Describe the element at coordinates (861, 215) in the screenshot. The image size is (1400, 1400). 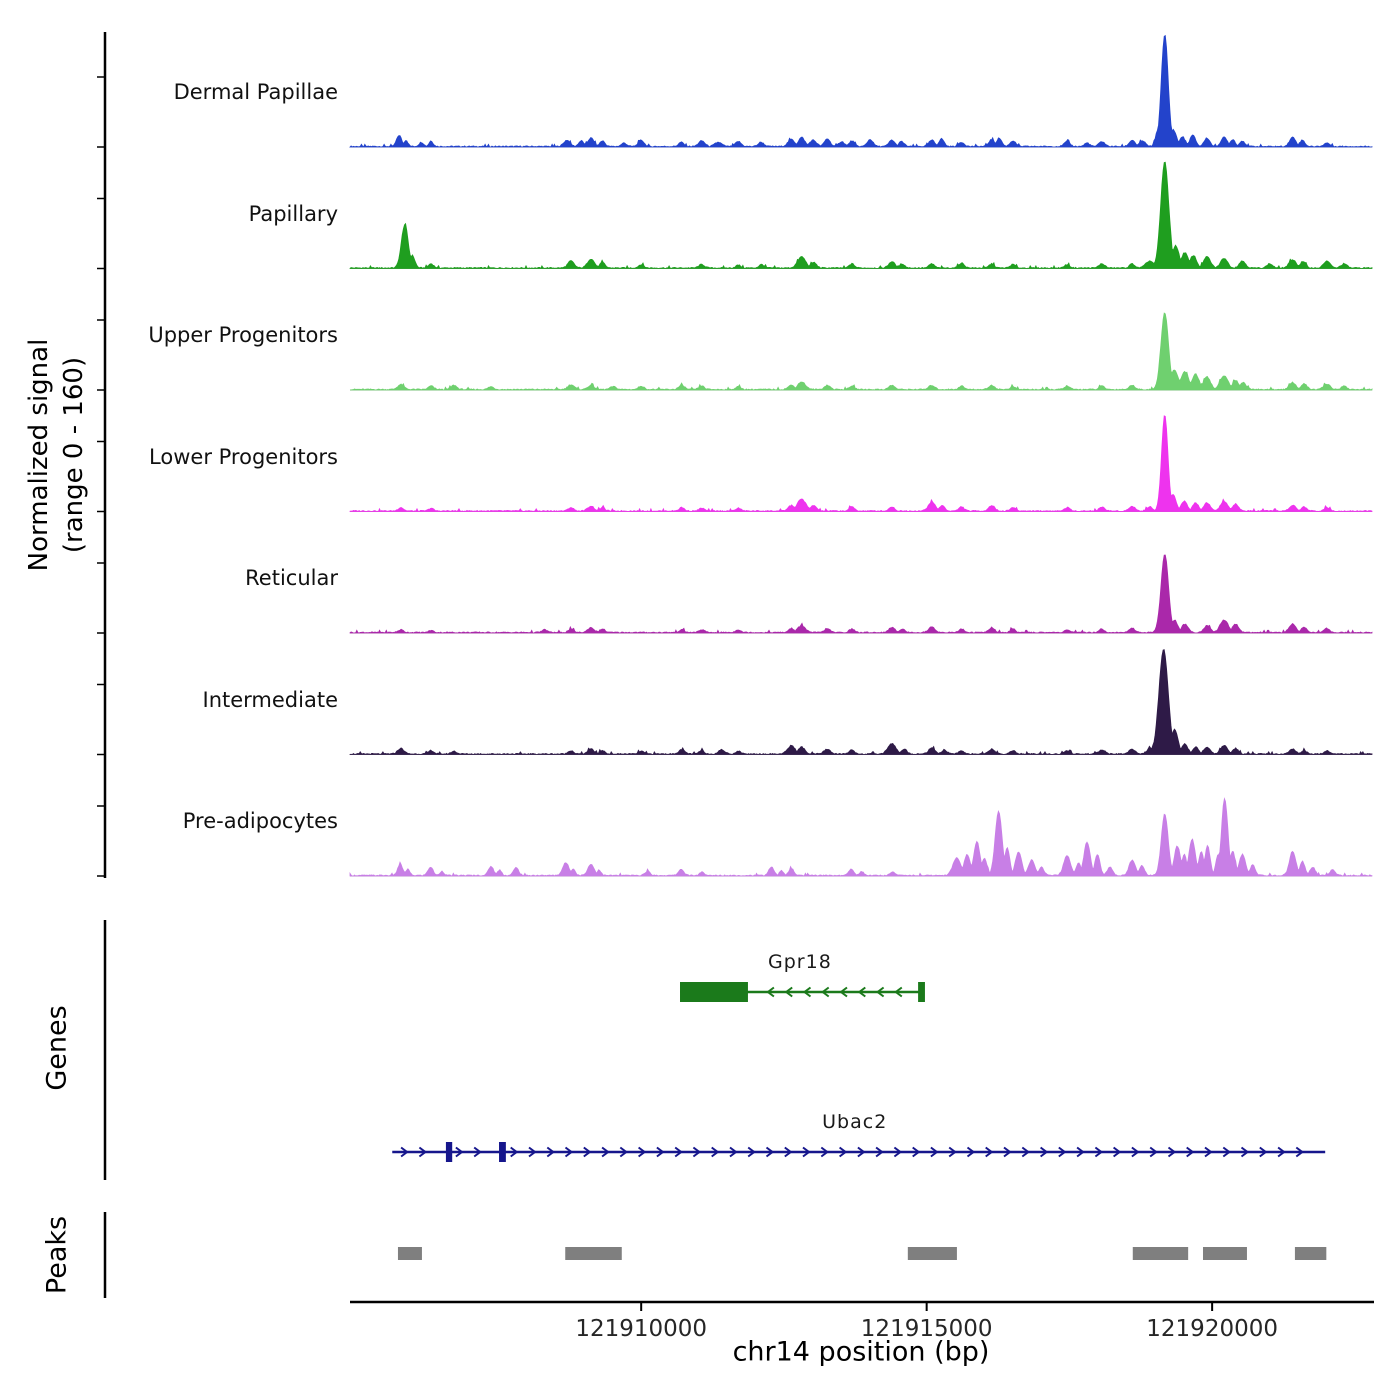
I see `signal-area-papillary` at that location.